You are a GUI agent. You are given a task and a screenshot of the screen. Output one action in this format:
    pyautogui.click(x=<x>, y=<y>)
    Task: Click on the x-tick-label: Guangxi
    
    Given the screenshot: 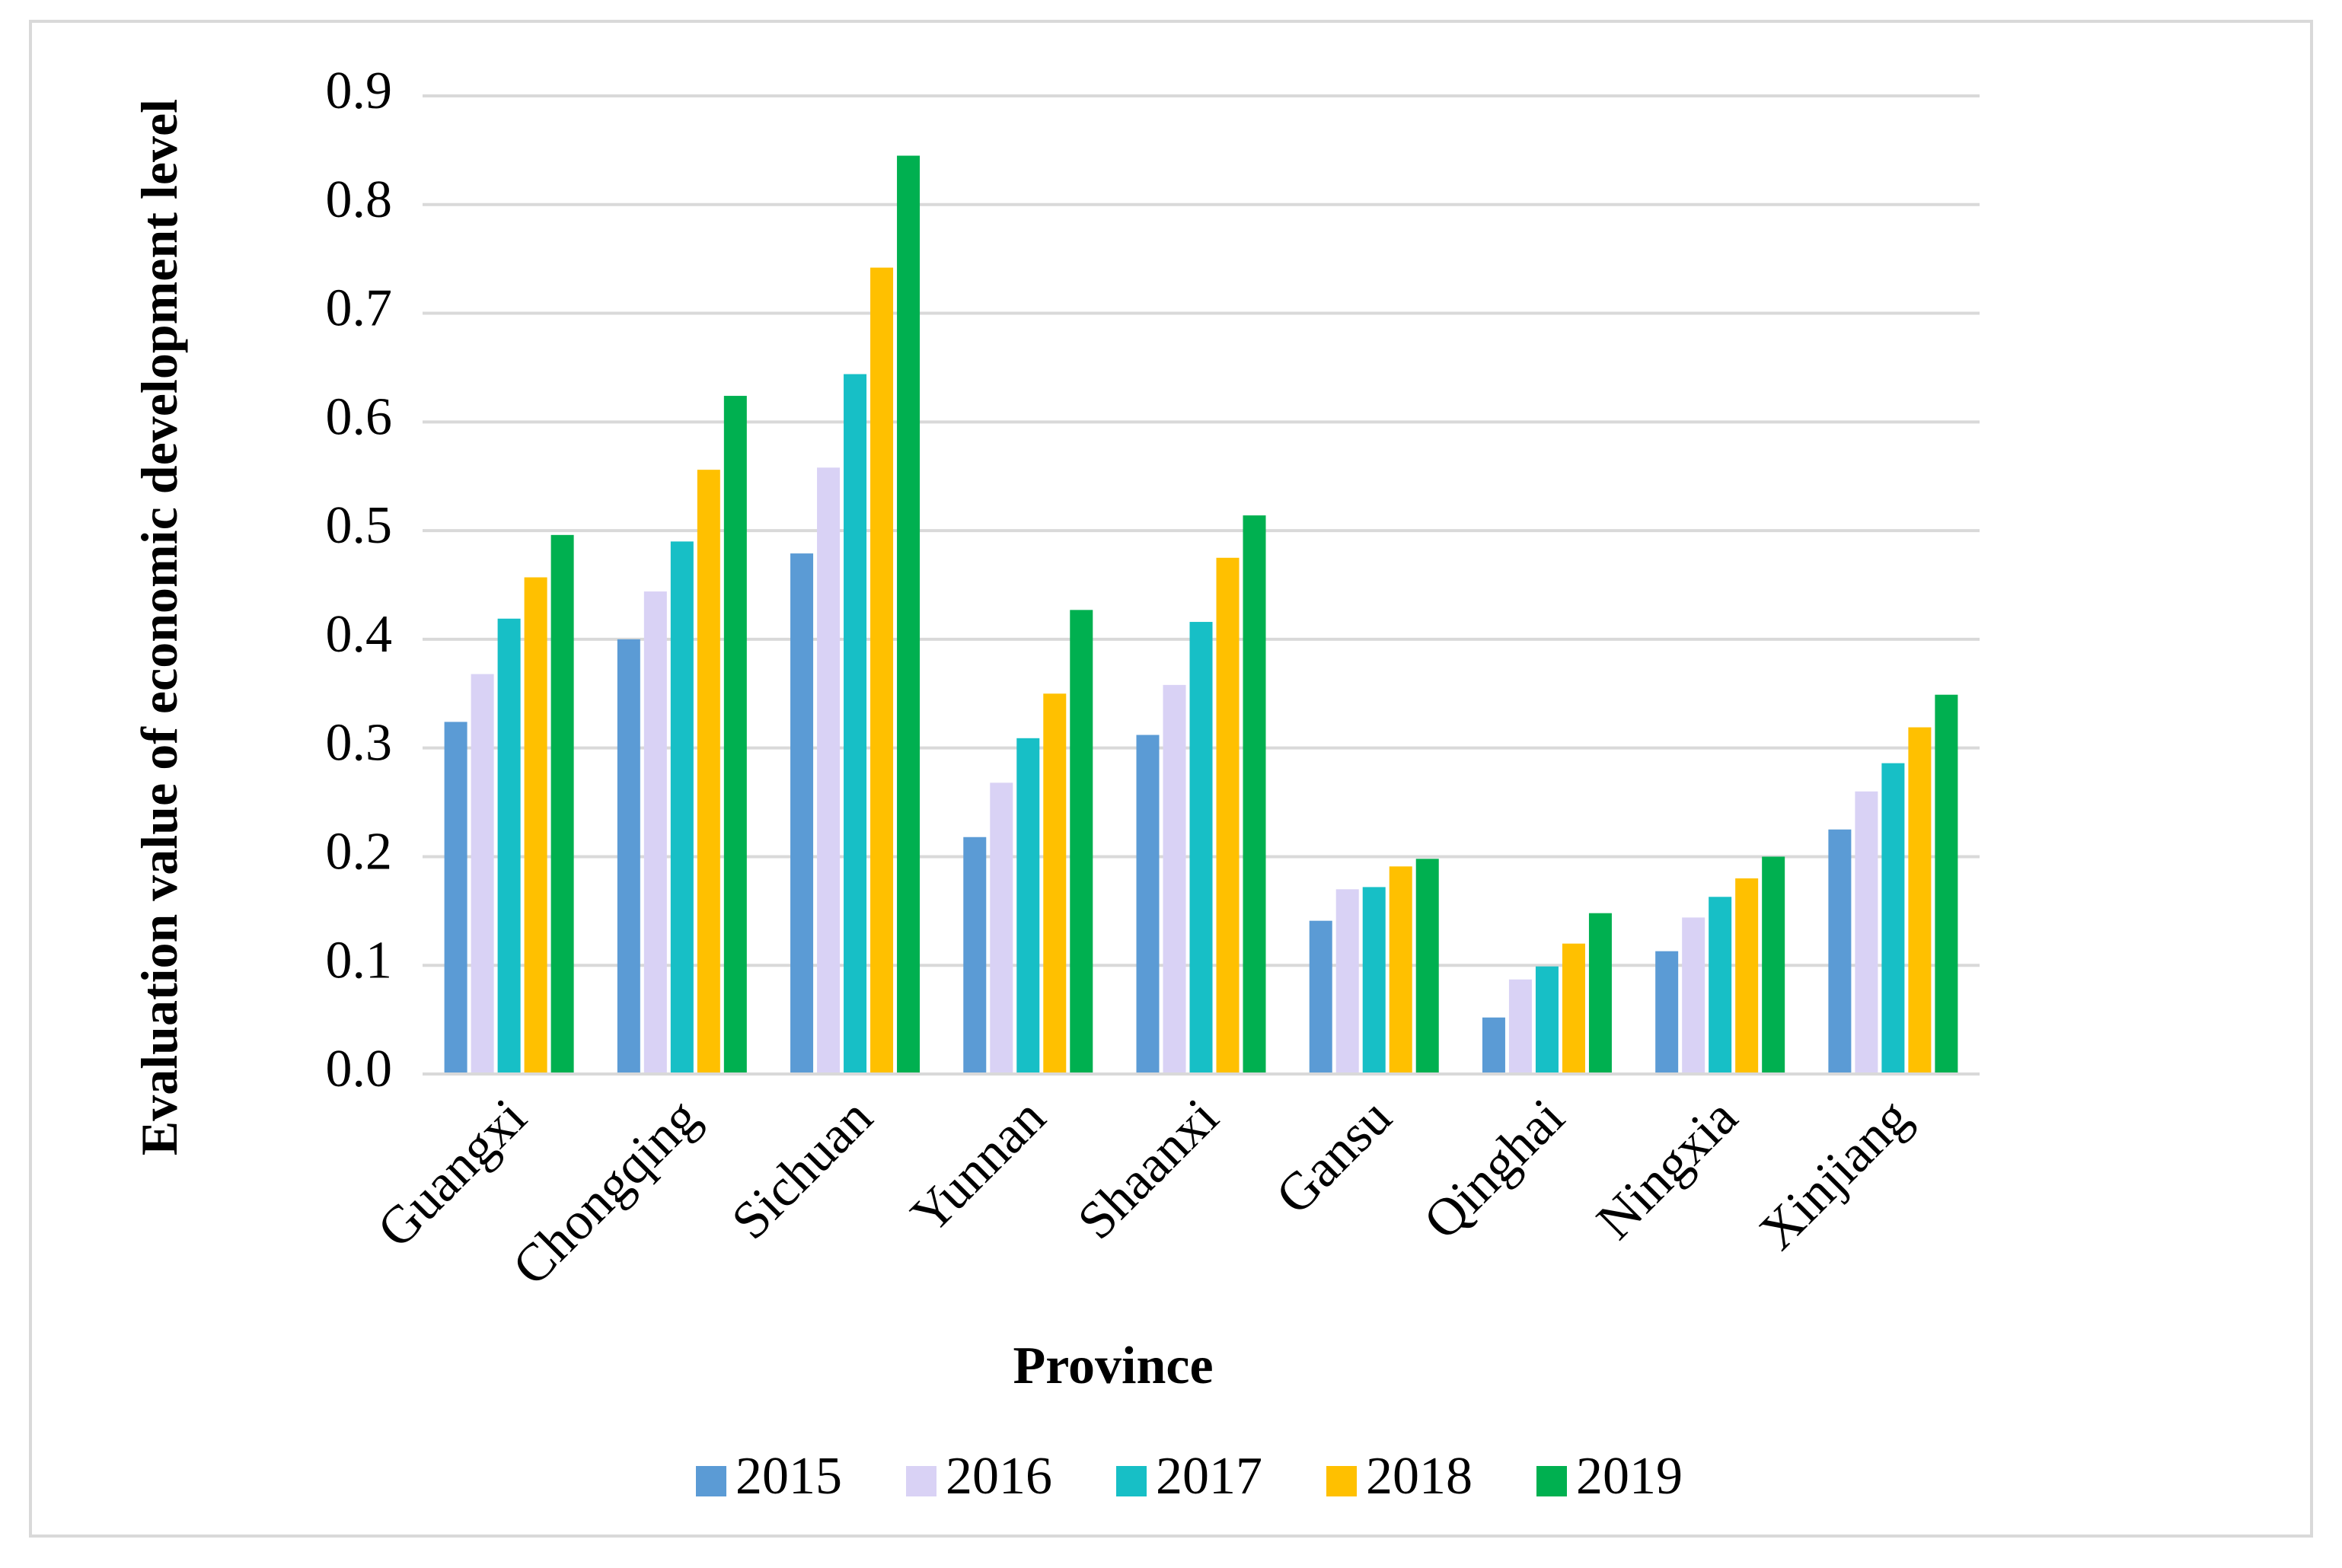 What is the action you would take?
    pyautogui.click(x=452, y=1173)
    